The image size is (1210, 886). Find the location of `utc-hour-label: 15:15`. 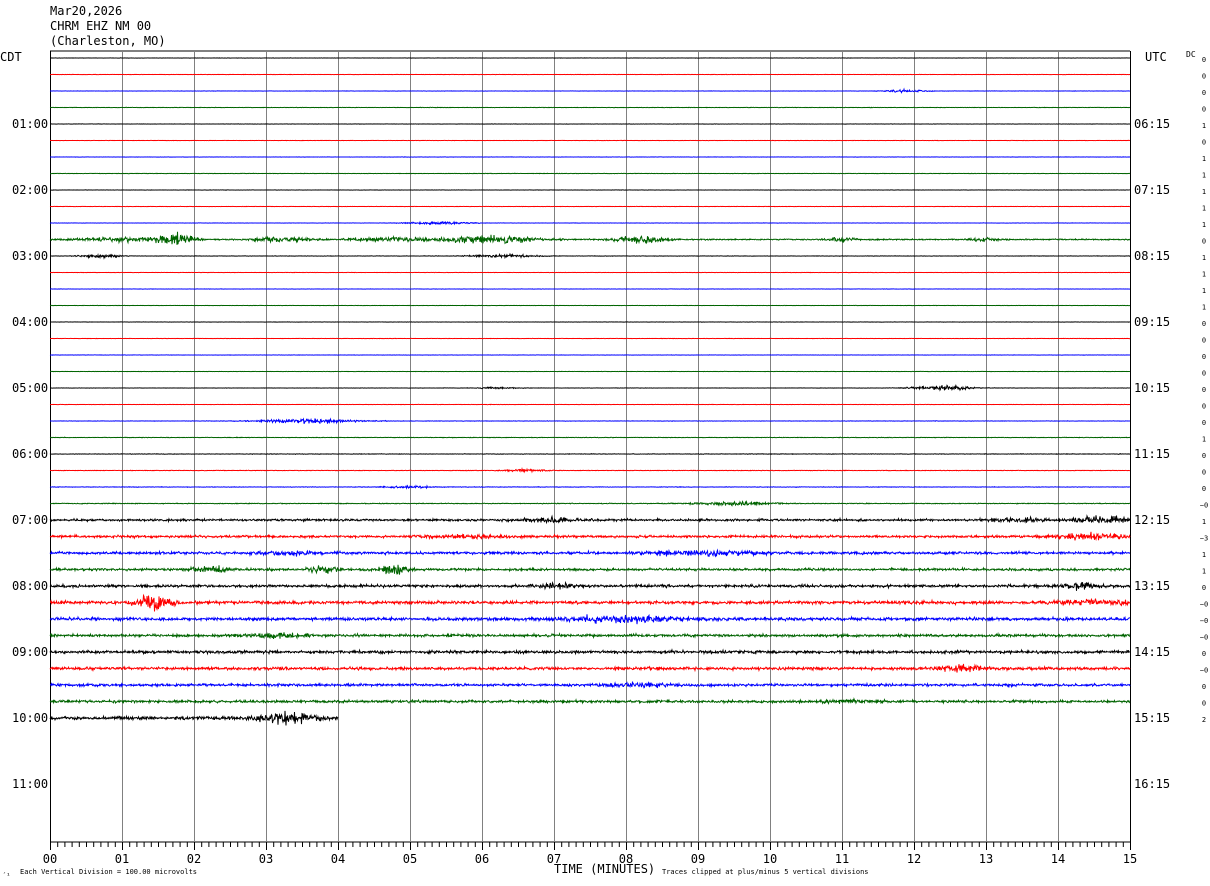

utc-hour-label: 15:15 is located at coordinates (1152, 718).